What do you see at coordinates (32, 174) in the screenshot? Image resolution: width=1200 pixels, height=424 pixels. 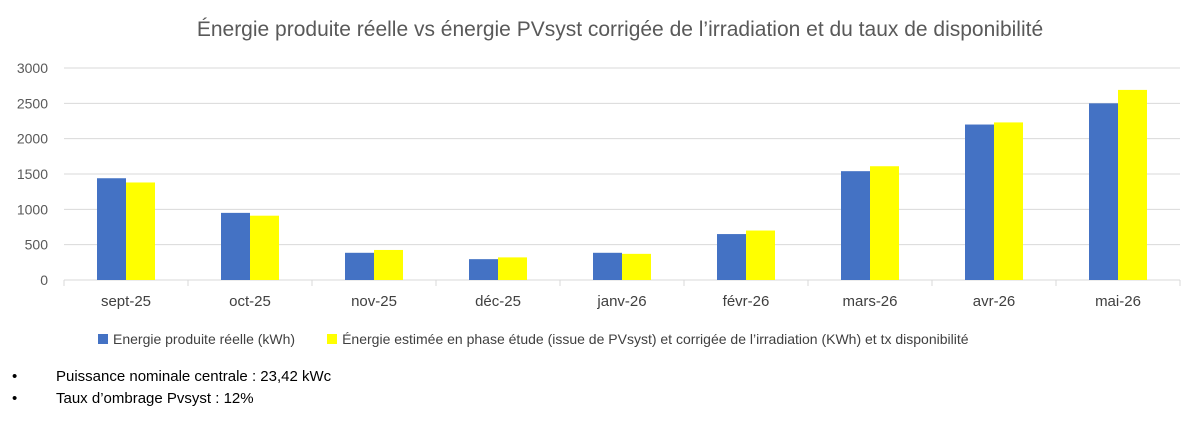 I see `y-tick-label: 1500` at bounding box center [32, 174].